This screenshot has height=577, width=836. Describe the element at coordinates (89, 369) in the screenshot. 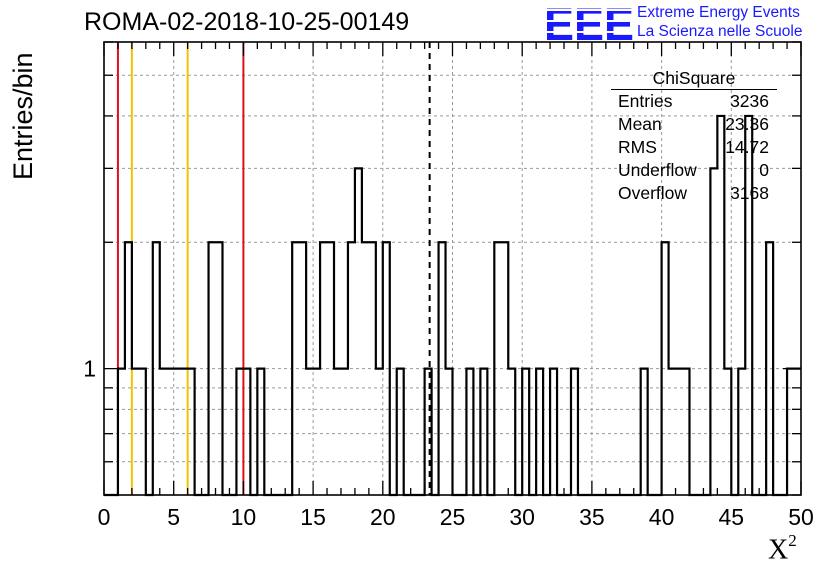

I see `y-tick-label: 1` at that location.